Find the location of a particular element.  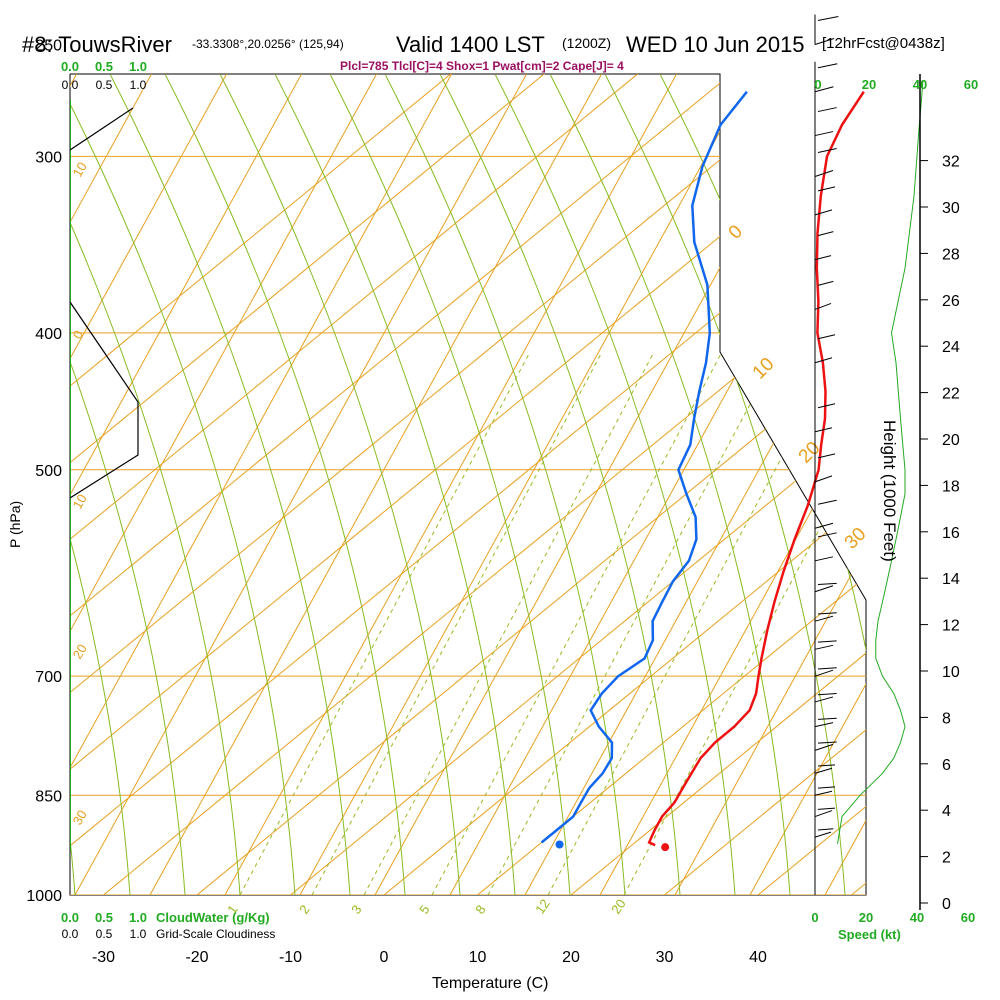

cloudiness-tick-bottom-0.0: 0.0 is located at coordinates (70, 934).